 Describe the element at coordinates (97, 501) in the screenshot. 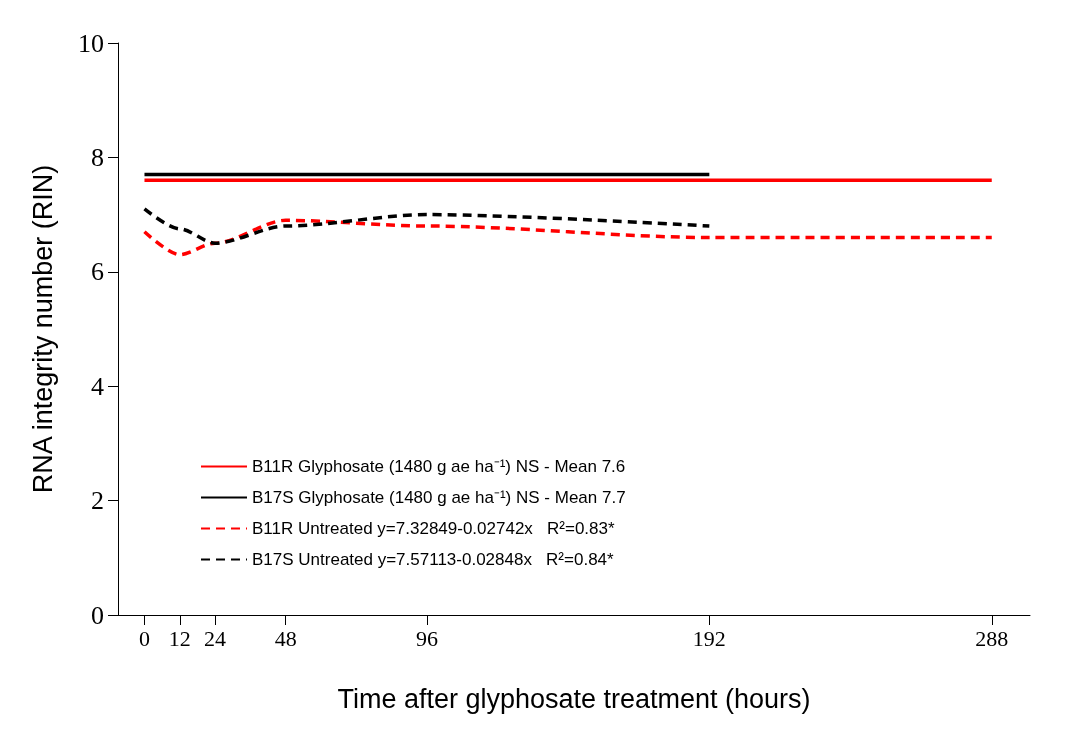

I see `y-tick-label: 2` at that location.